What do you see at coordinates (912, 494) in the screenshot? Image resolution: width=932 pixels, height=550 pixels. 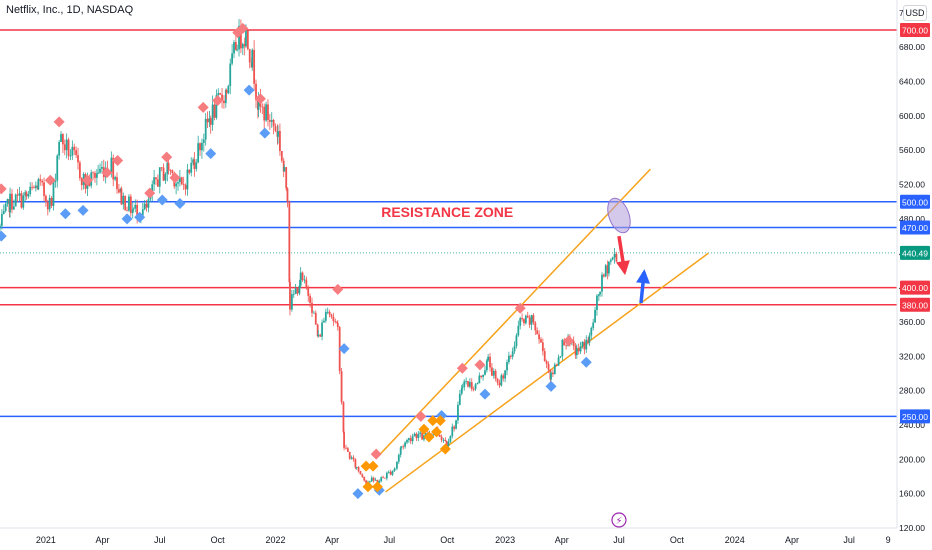 I see `y-tick-label: 160.00` at bounding box center [912, 494].